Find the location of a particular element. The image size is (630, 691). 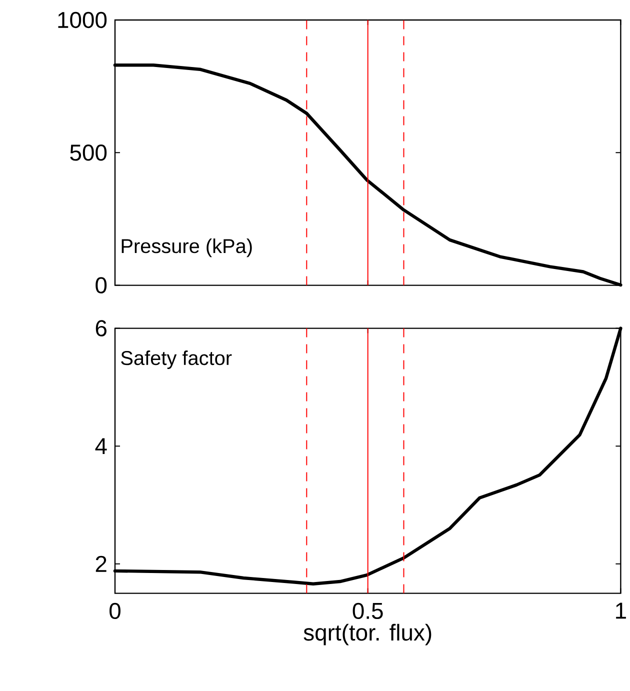

x-tick-label: 0 is located at coordinates (114, 611).